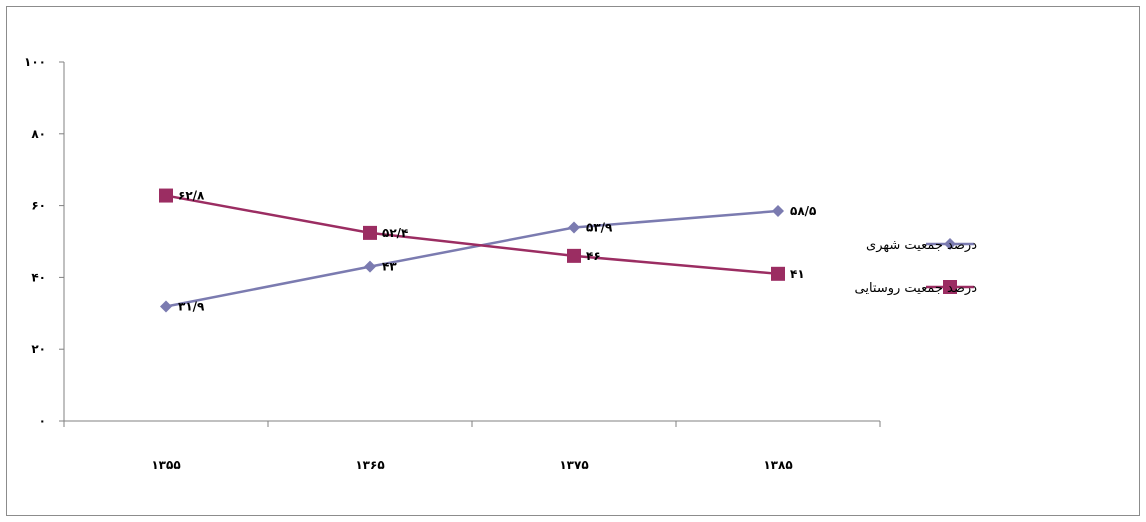 The width and height of the screenshot is (1146, 522). Describe the element at coordinates (38, 277) in the screenshot. I see `y-tick-label: ۴۰` at that location.